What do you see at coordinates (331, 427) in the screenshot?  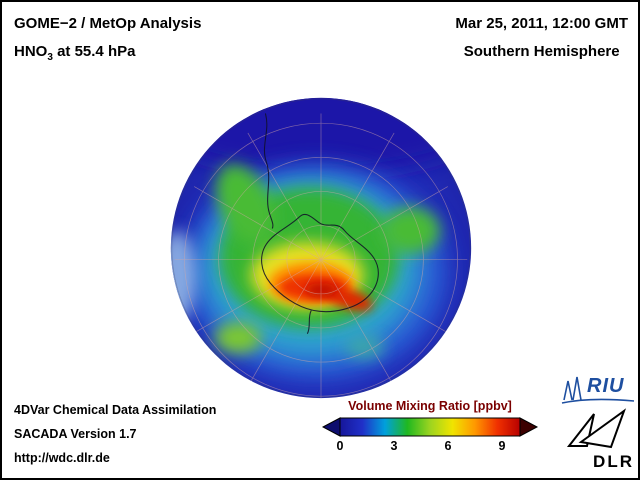 I see `colorbar-arrow-left` at bounding box center [331, 427].